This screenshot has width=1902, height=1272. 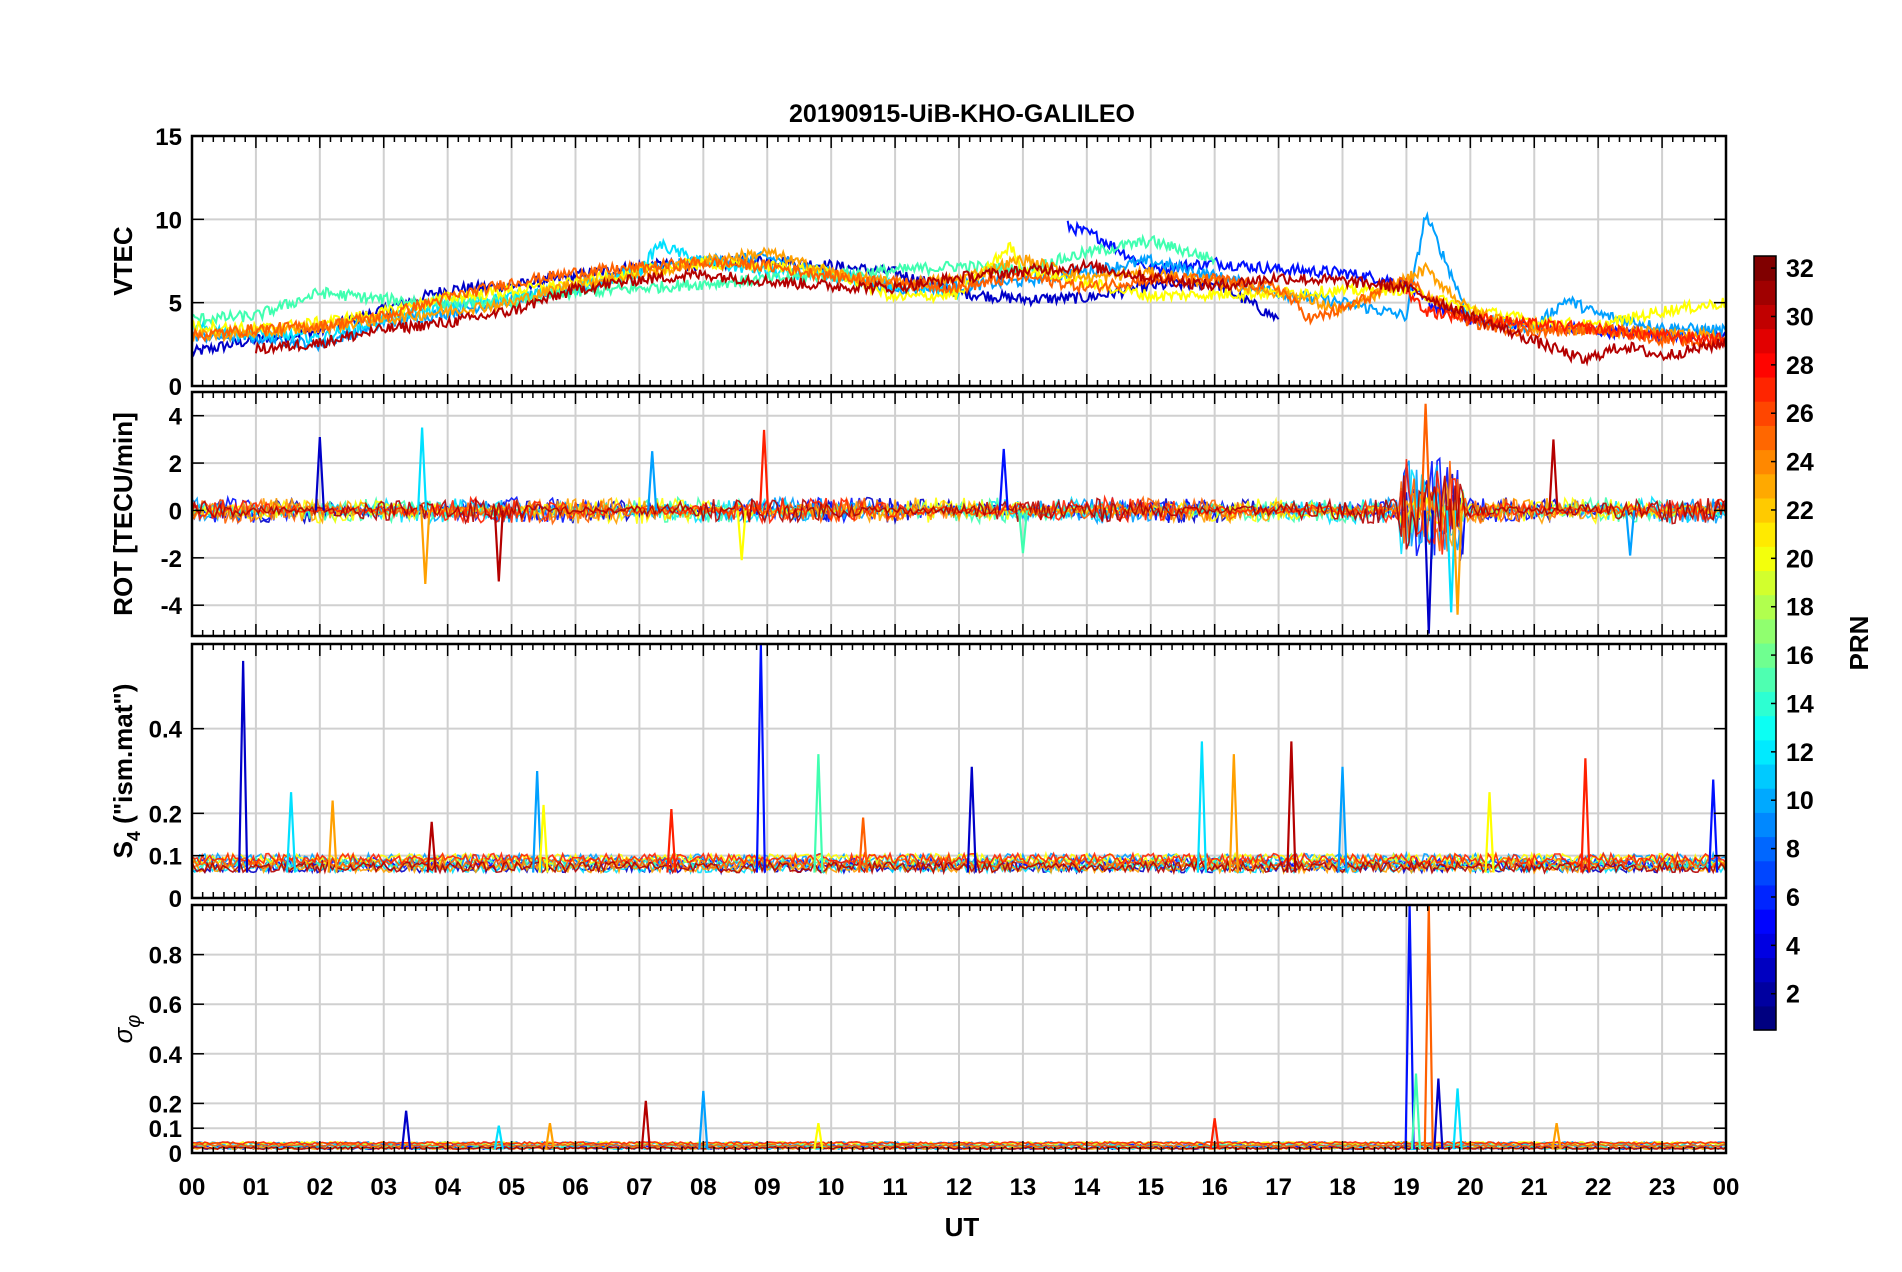 What do you see at coordinates (959, 512) in the screenshot?
I see `noise-trace-rot` at bounding box center [959, 512].